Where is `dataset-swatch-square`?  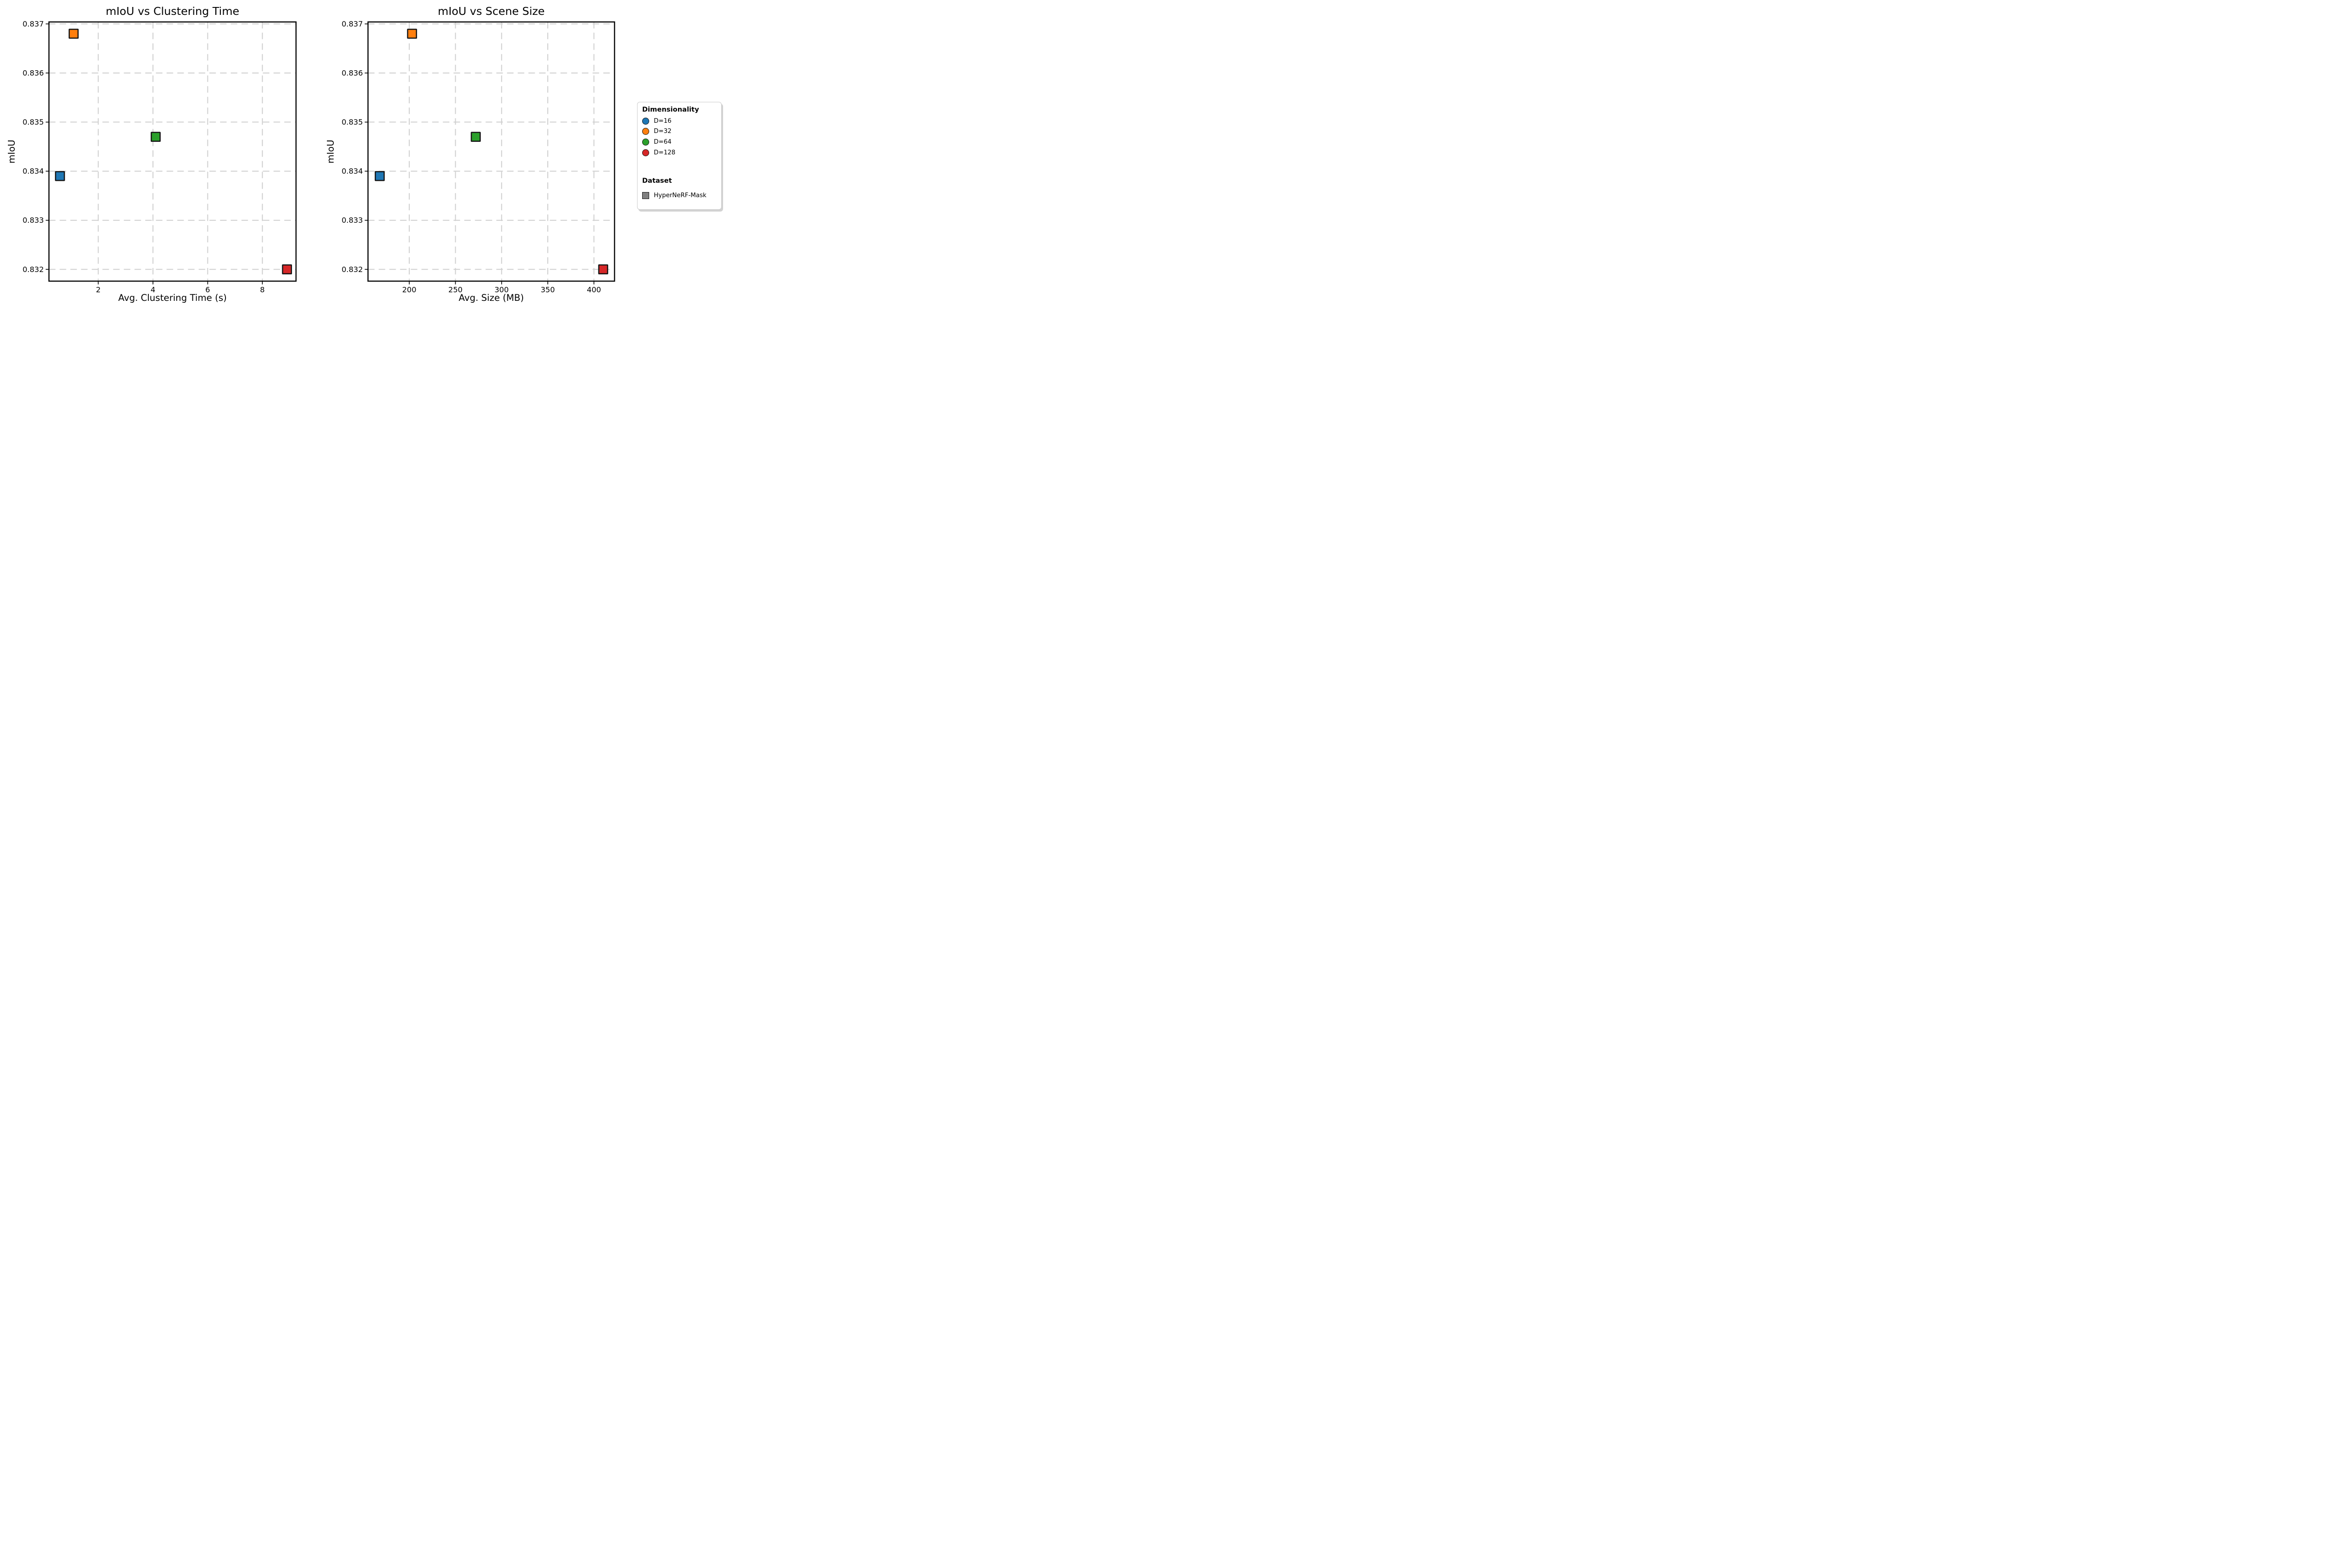
dataset-swatch-square is located at coordinates (645, 195).